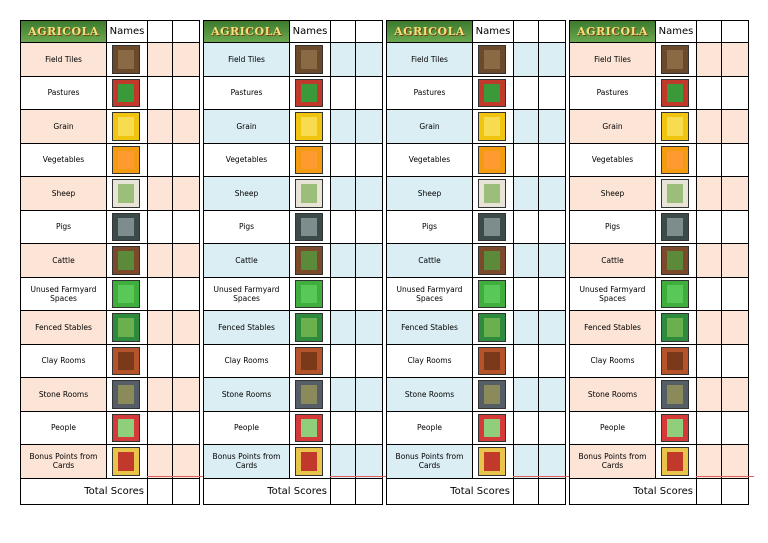 The width and height of the screenshot is (768, 543). I want to click on row-label: Field Tiles, so click(429, 59).